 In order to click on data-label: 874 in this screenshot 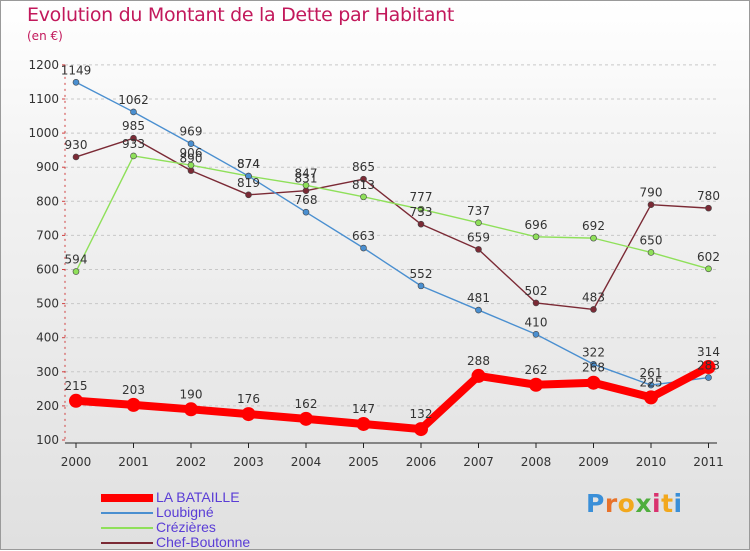, I will do `click(248, 164)`.